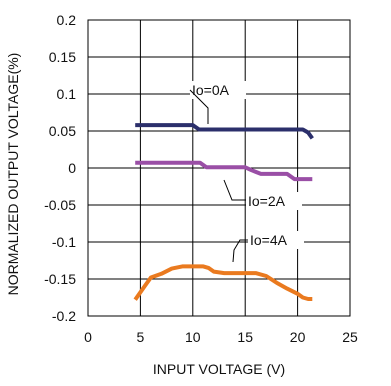 Image resolution: width=391 pixels, height=386 pixels. I want to click on series-annotation-1: Io=0A, so click(211, 90).